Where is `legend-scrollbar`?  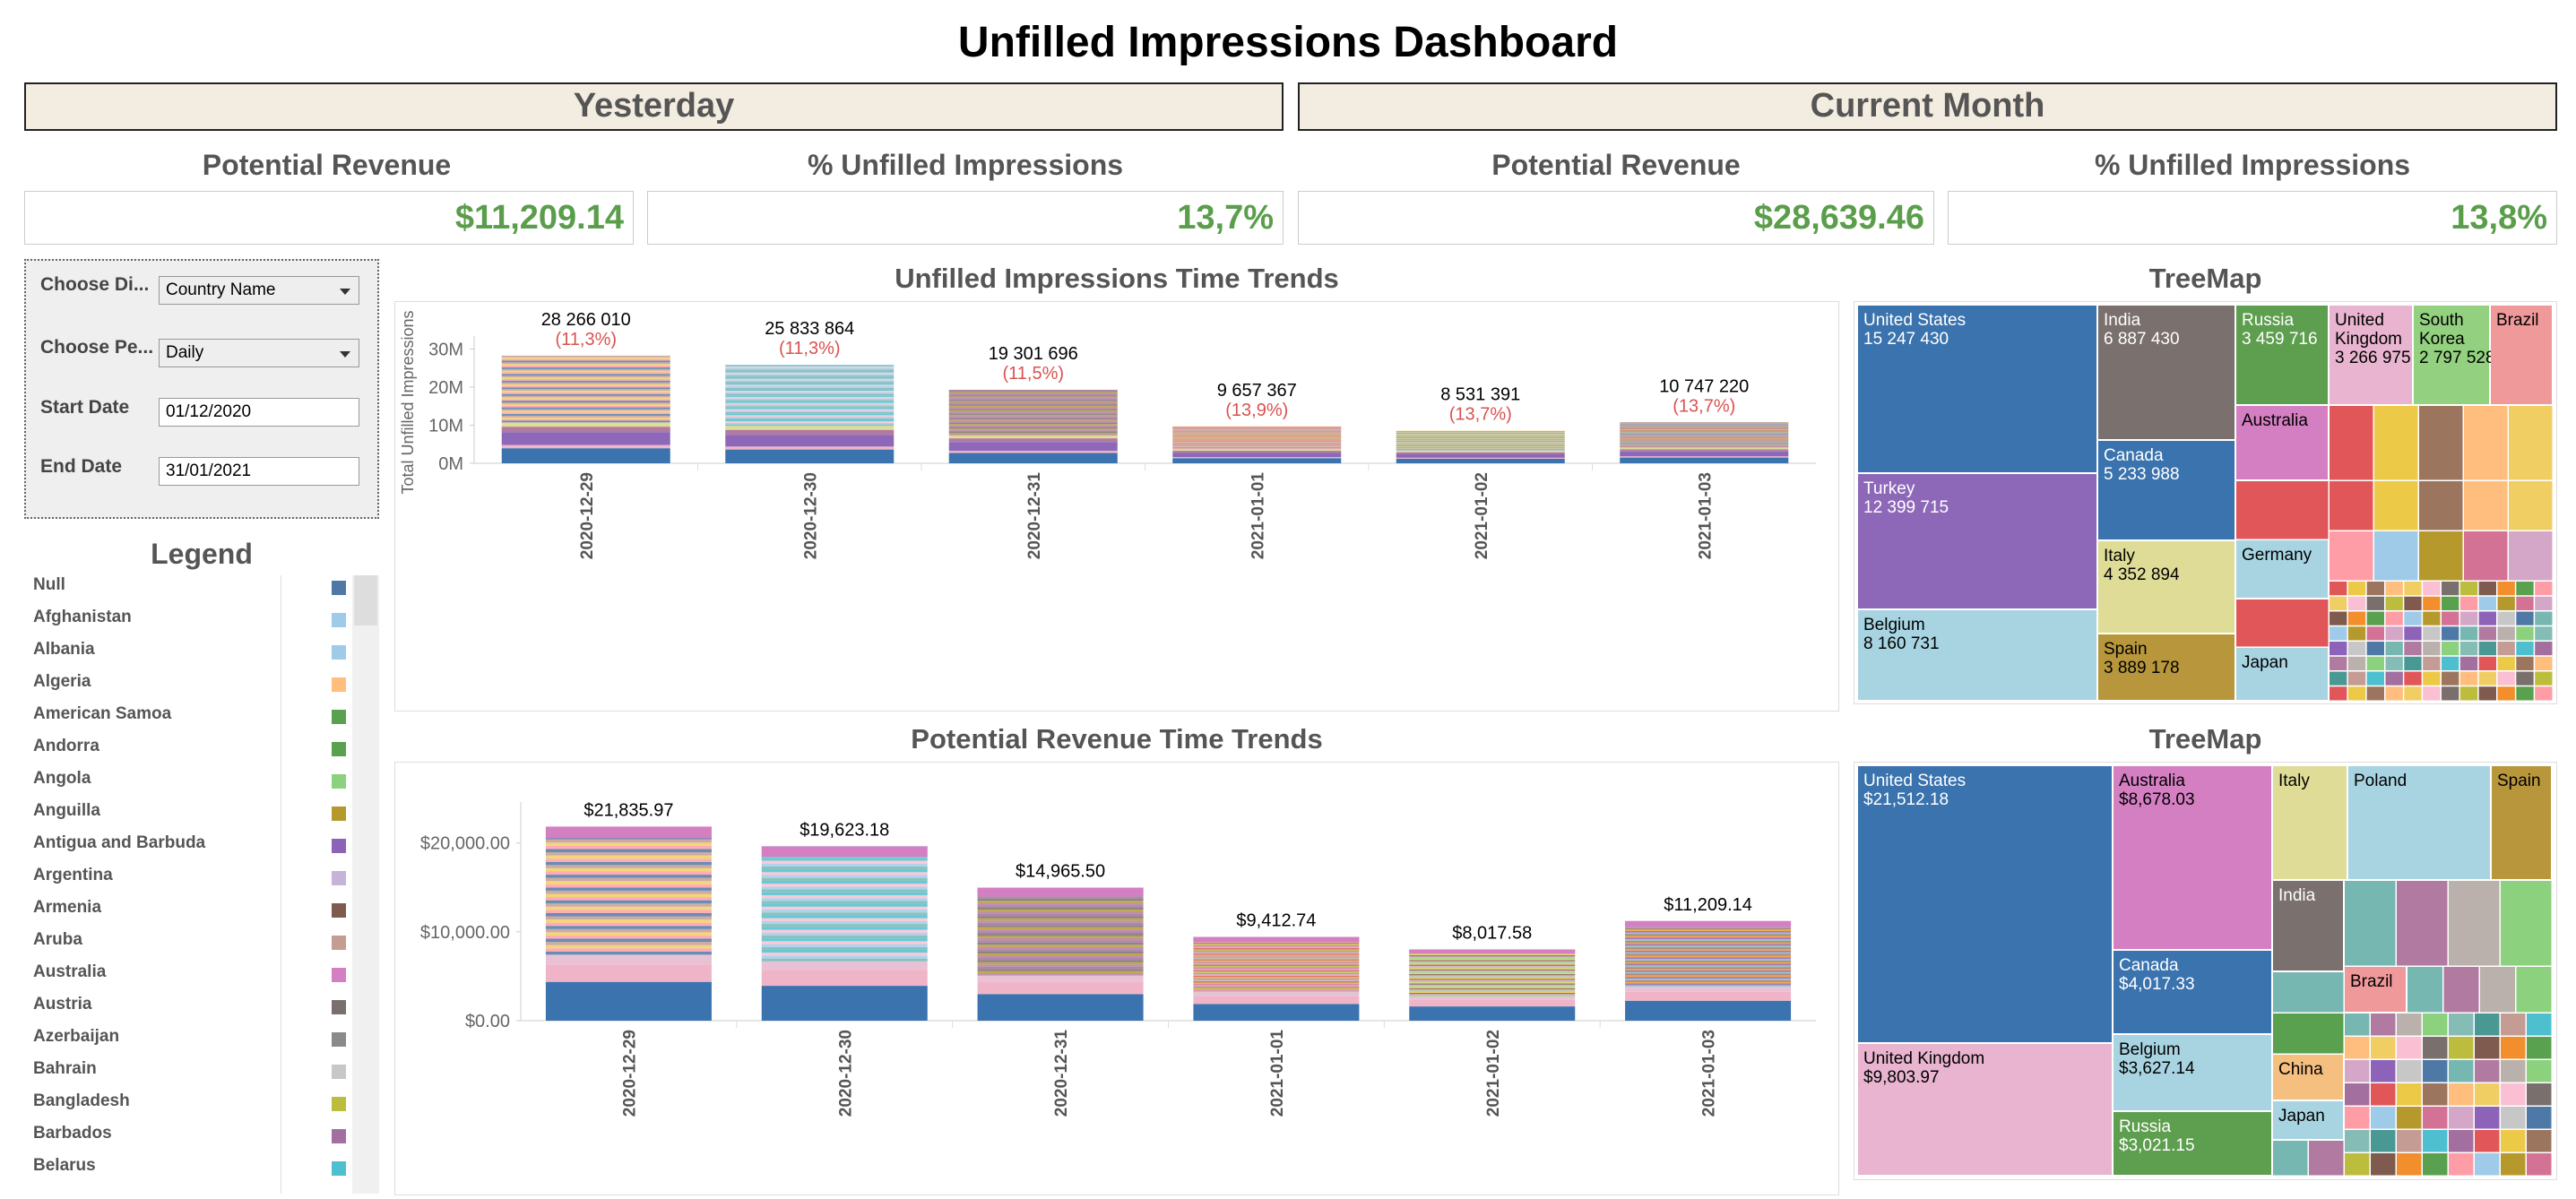 legend-scrollbar is located at coordinates (365, 884).